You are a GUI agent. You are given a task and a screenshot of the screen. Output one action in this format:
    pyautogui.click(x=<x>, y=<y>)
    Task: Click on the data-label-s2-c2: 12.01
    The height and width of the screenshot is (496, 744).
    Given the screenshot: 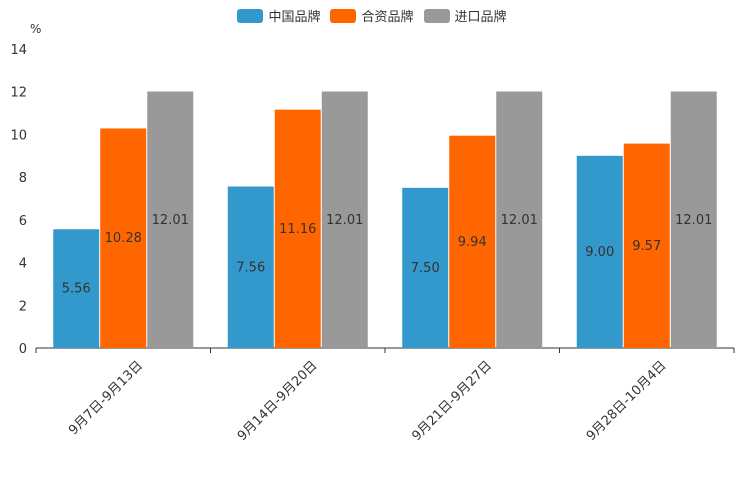 What is the action you would take?
    pyautogui.click(x=519, y=220)
    